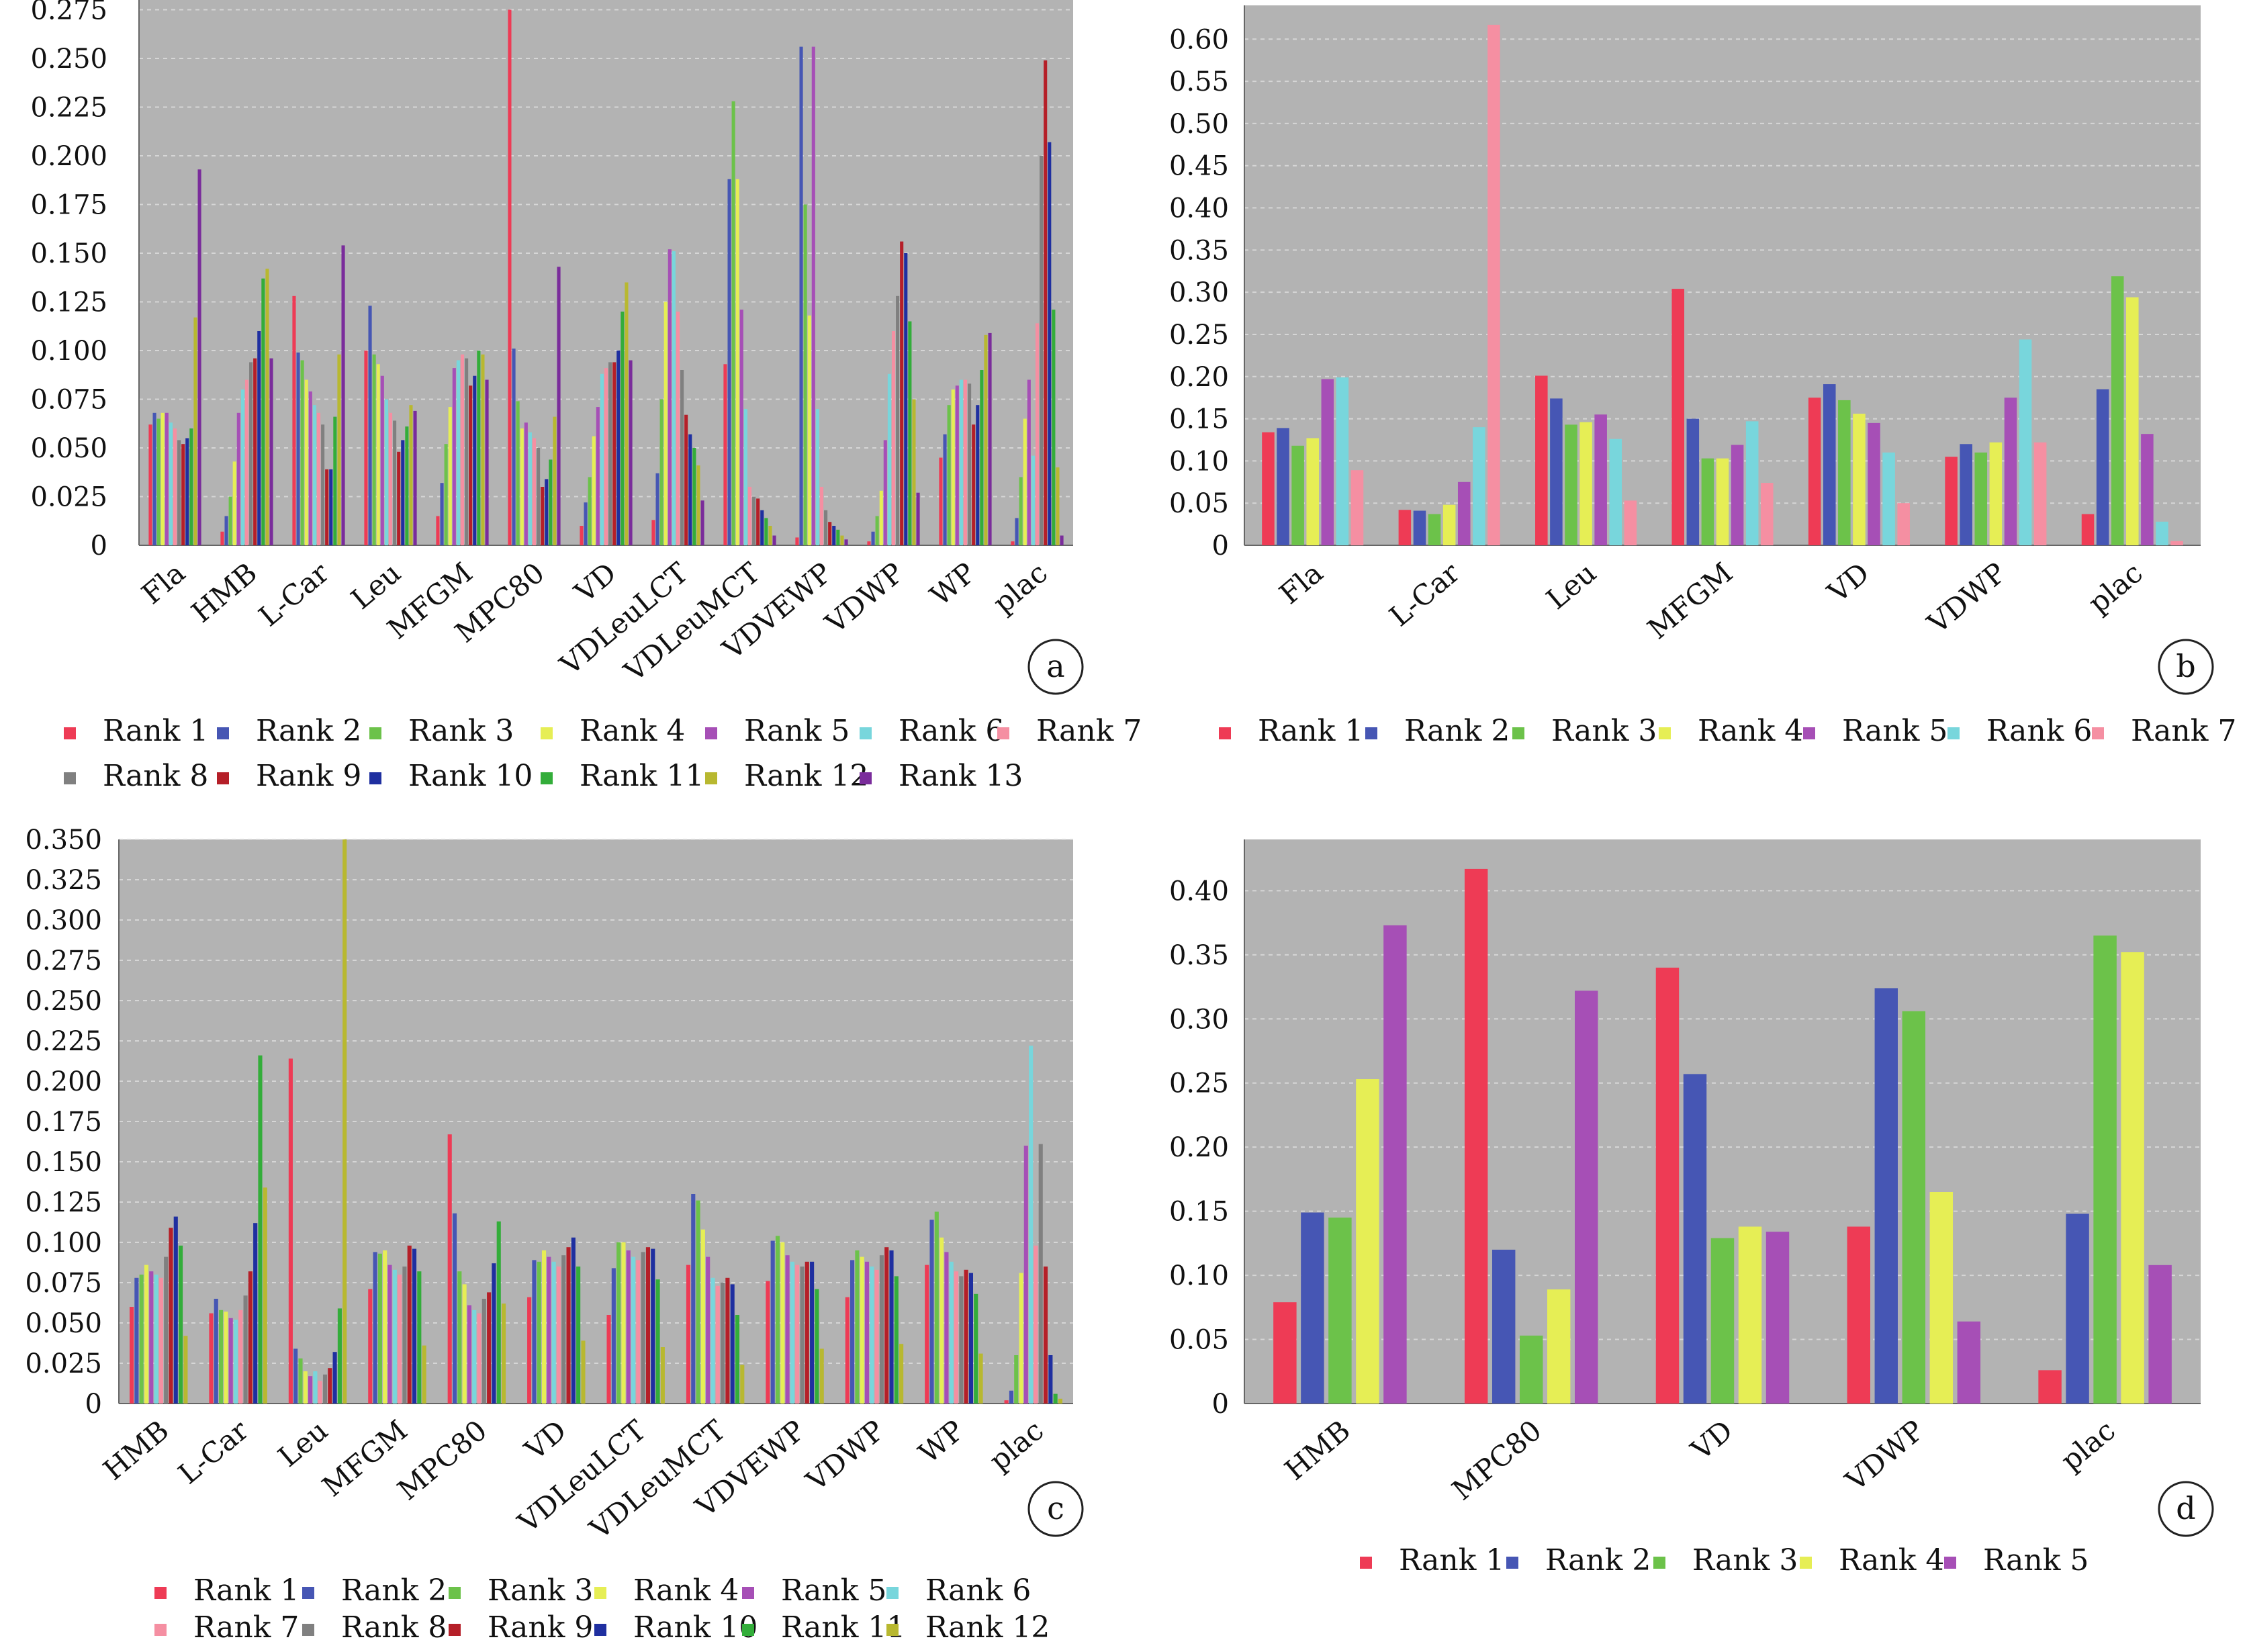  Describe the element at coordinates (1690, 600) in the screenshot. I see `x-tick-label: MFGM` at that location.